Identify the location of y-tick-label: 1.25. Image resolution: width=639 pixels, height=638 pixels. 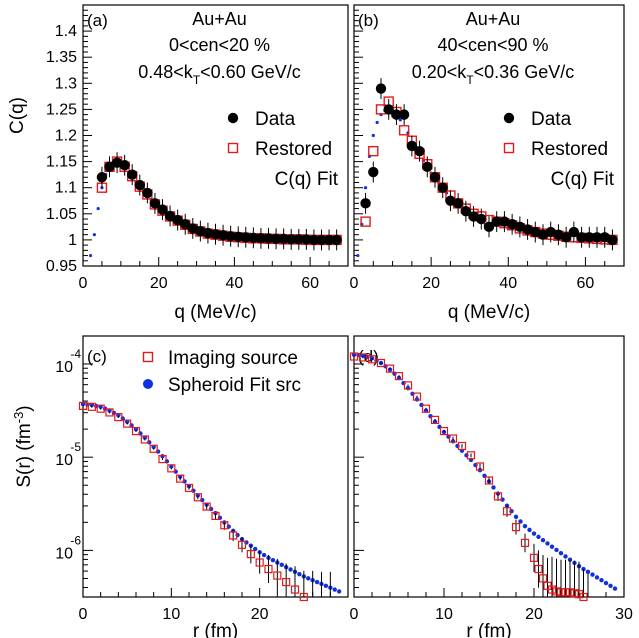
(61, 109).